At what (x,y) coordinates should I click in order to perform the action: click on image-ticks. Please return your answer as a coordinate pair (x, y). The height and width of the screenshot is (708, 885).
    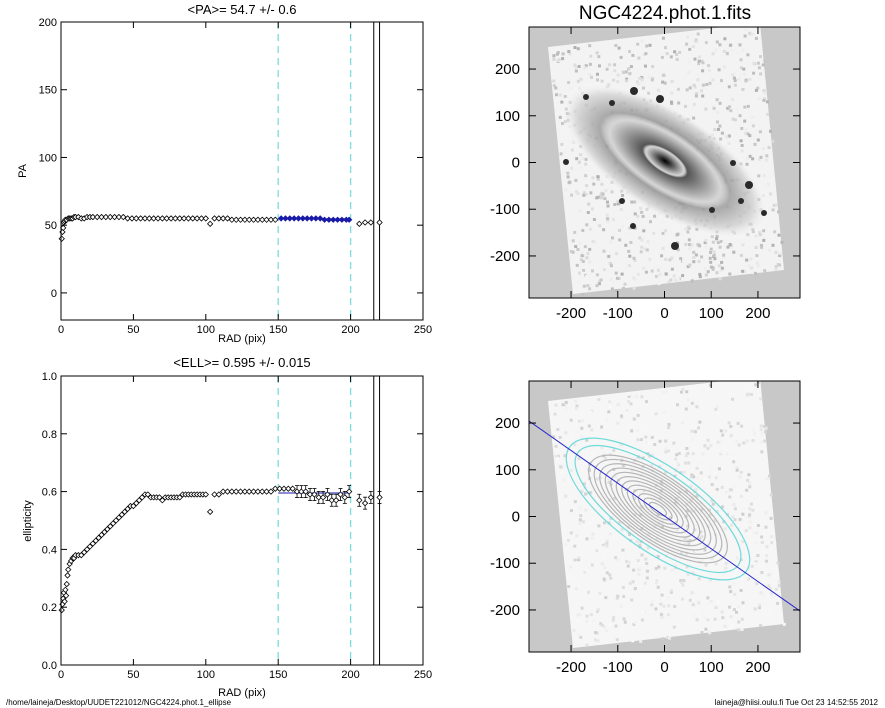
    Looking at the image, I should click on (664, 162).